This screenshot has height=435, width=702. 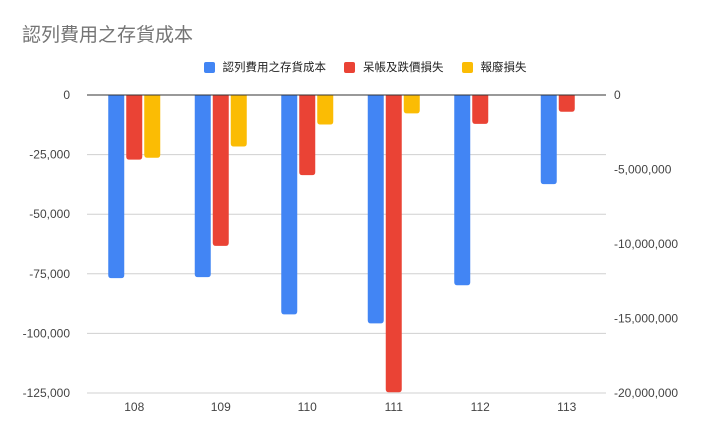 What do you see at coordinates (134, 407) in the screenshot?
I see `x-tick-label: 108` at bounding box center [134, 407].